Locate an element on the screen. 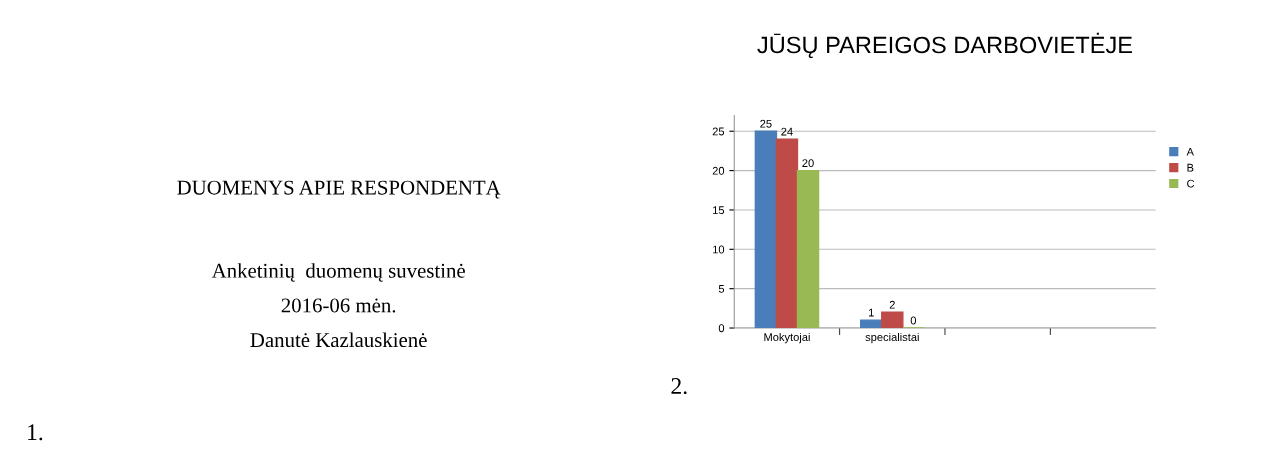 The height and width of the screenshot is (462, 1277). y-tick-label: 0 is located at coordinates (721, 328).